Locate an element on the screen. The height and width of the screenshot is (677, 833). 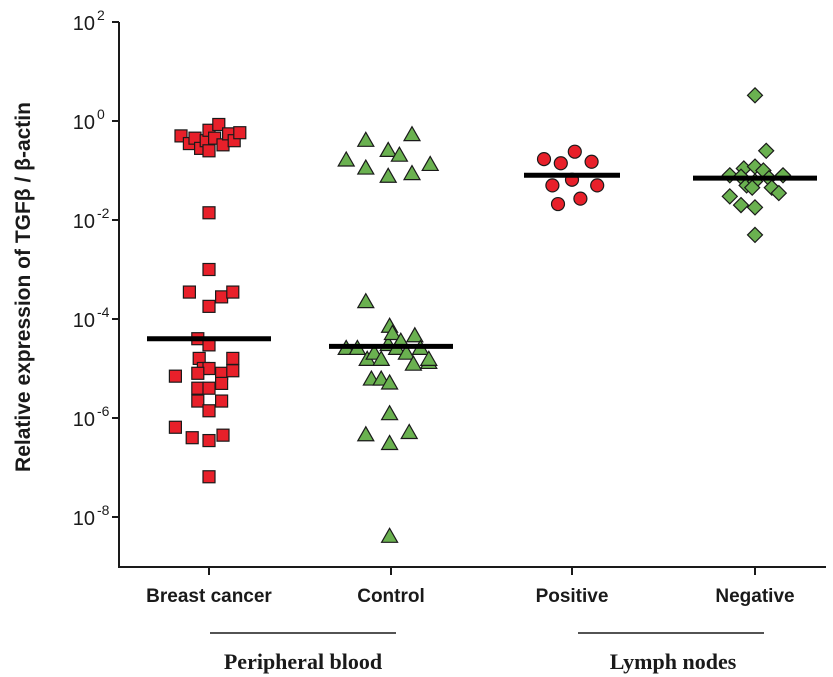
x-ticks: Breast cancer Control Positive Negative is located at coordinates (470, 587).